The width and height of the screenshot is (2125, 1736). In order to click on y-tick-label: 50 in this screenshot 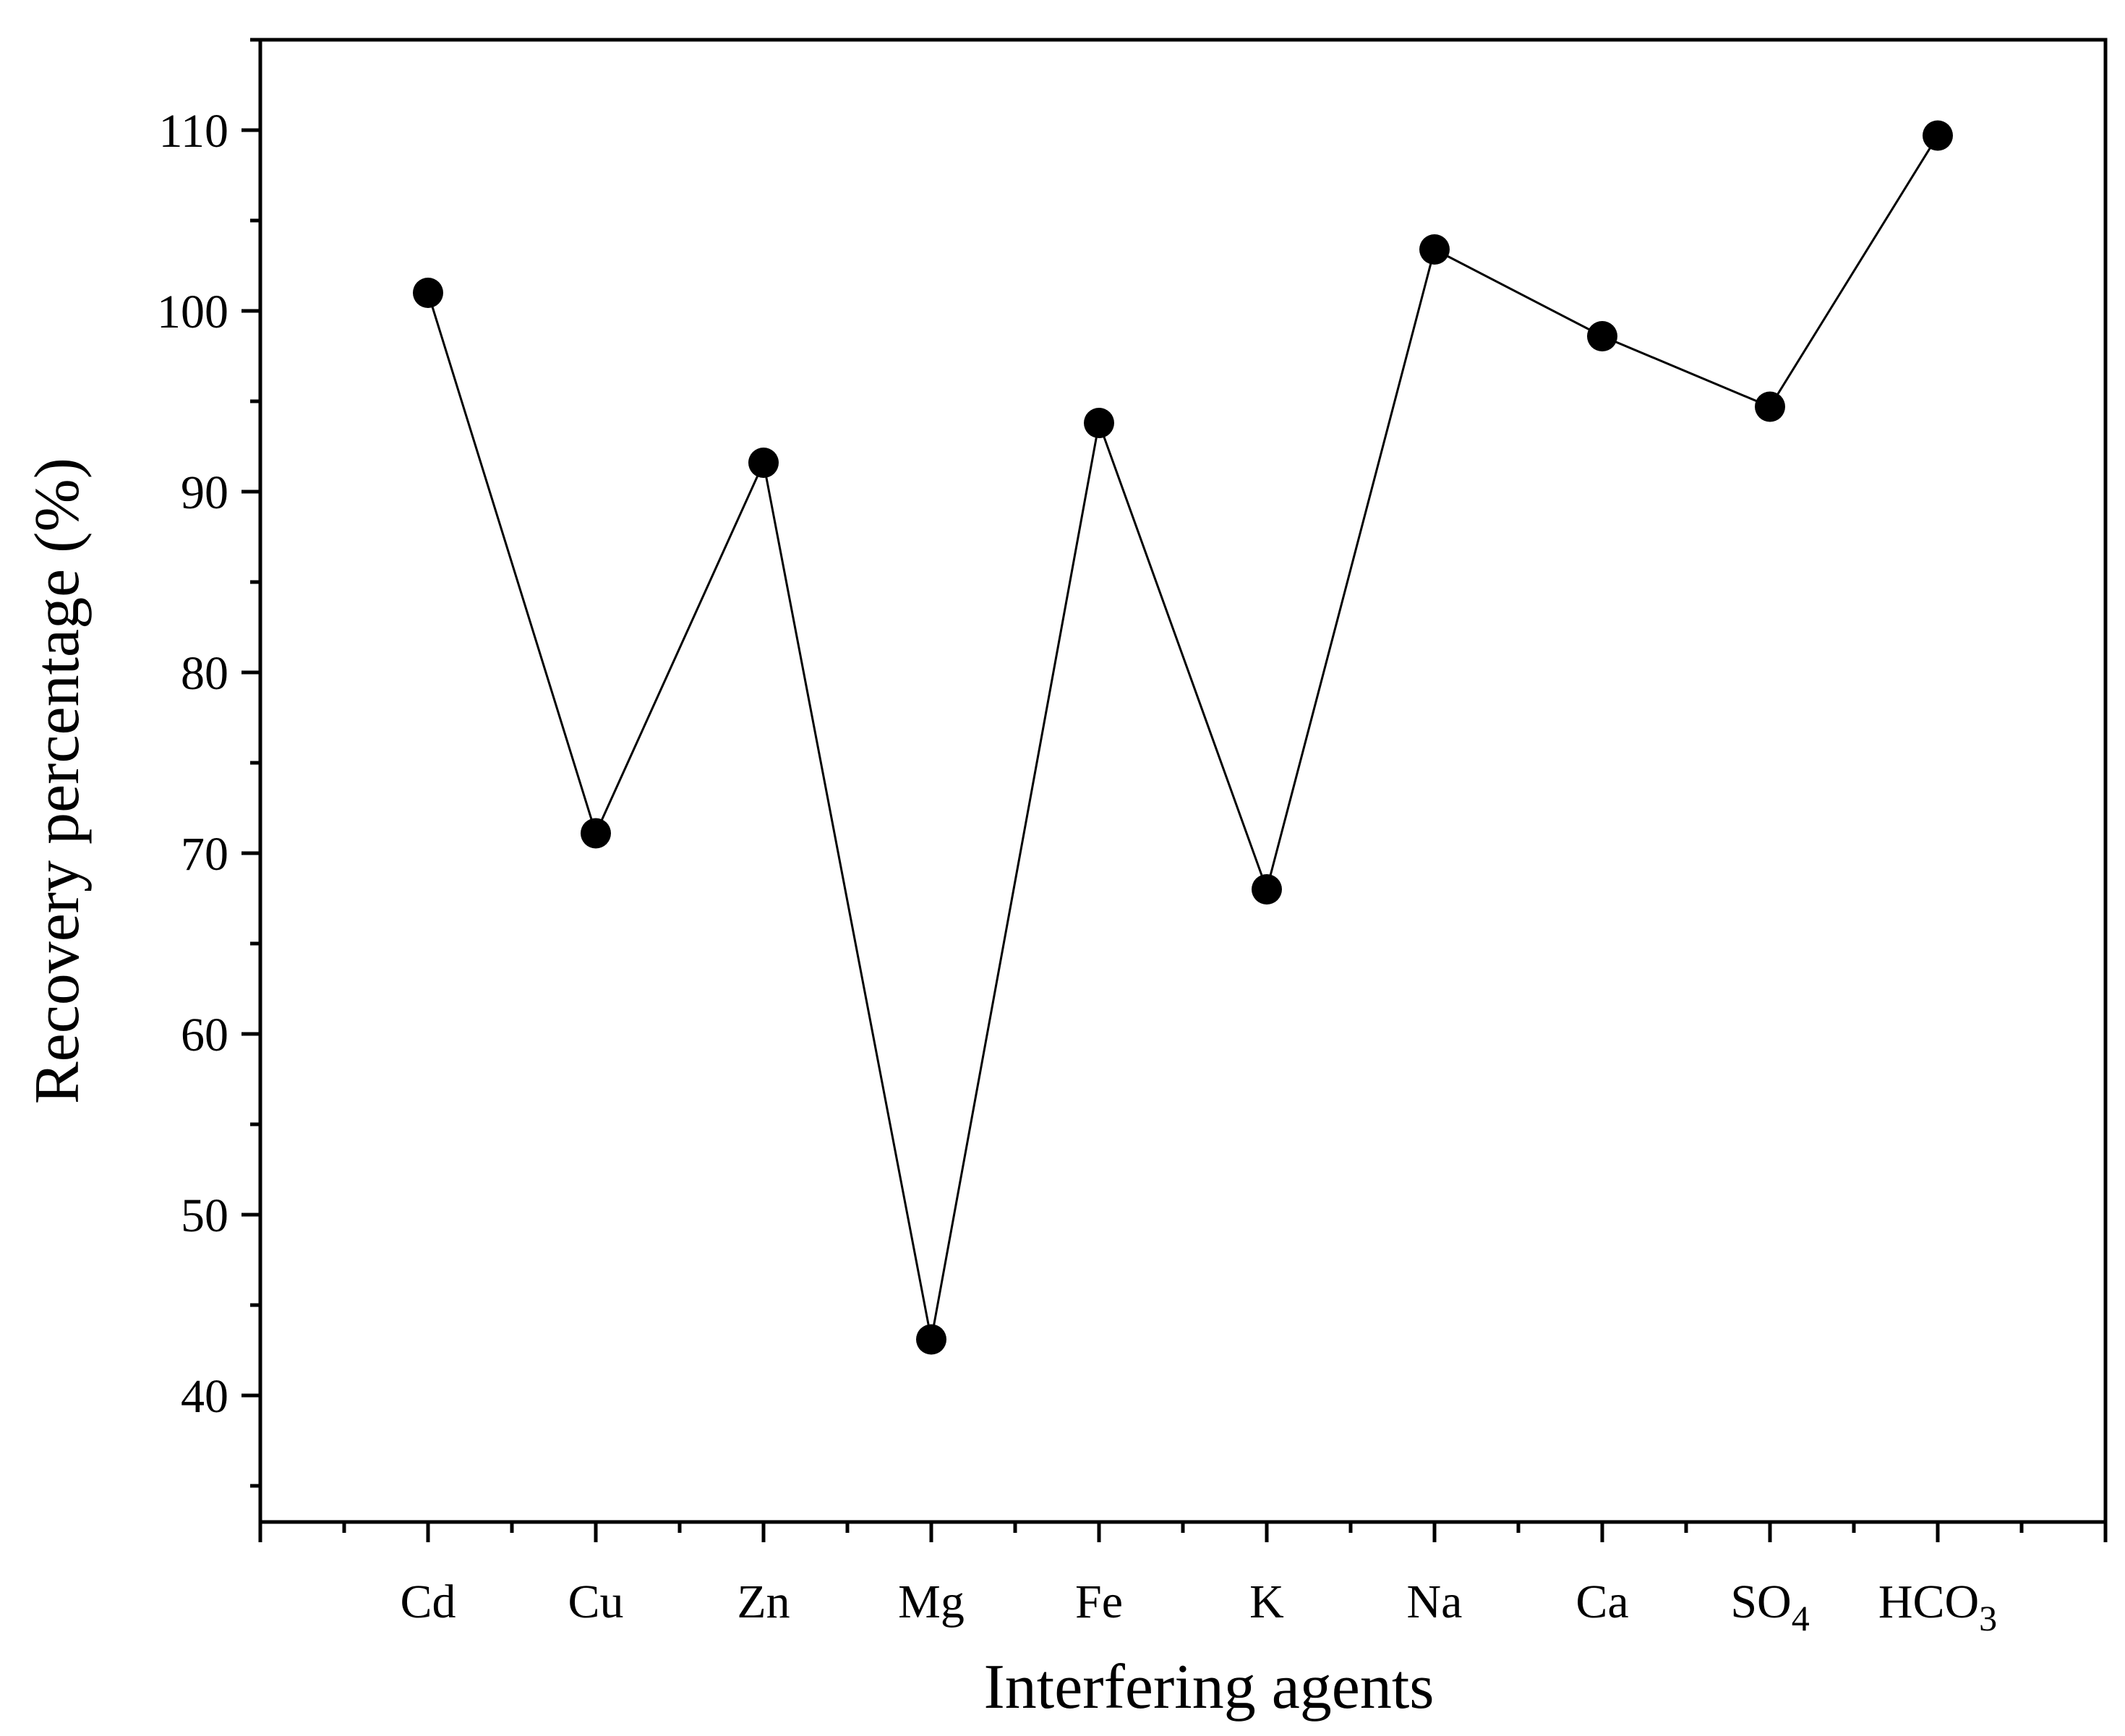, I will do `click(204, 1215)`.